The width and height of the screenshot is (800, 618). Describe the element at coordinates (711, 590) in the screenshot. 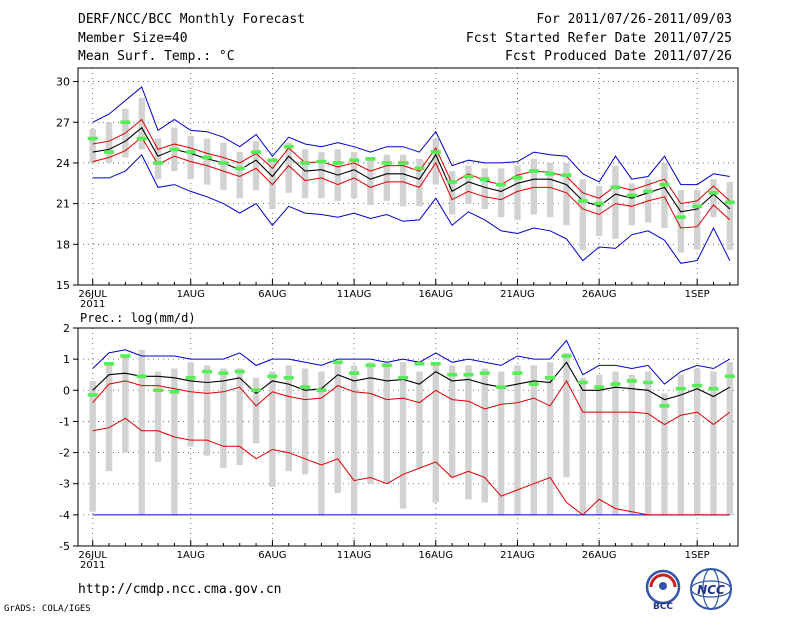

I see `ncc-logo-text: NCC` at that location.